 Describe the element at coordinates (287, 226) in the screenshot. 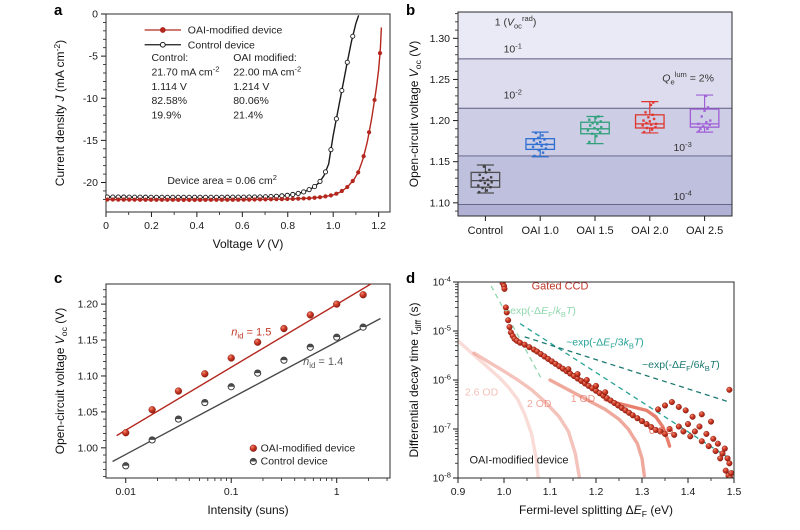

I see `svg-text: 0.8` at that location.